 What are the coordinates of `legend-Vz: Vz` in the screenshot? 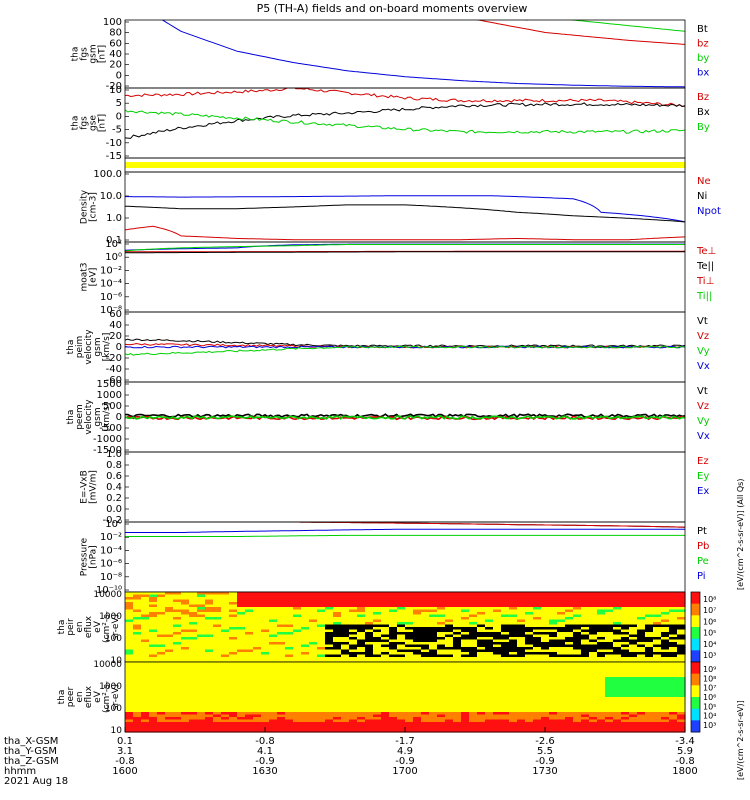 It's located at (703, 336).